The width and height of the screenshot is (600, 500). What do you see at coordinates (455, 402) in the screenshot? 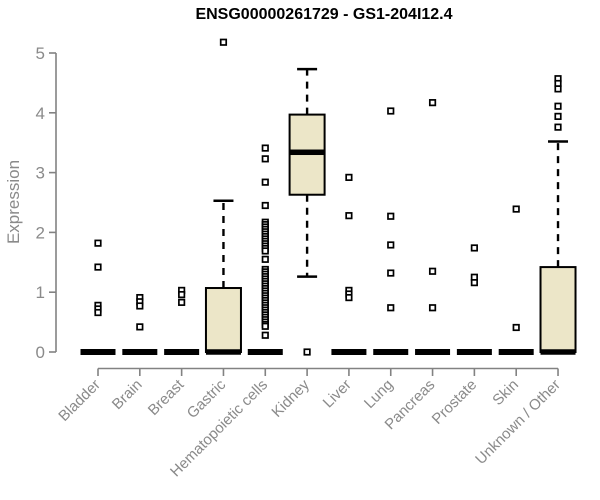
I see `x-category-label: Prostate` at bounding box center [455, 402].